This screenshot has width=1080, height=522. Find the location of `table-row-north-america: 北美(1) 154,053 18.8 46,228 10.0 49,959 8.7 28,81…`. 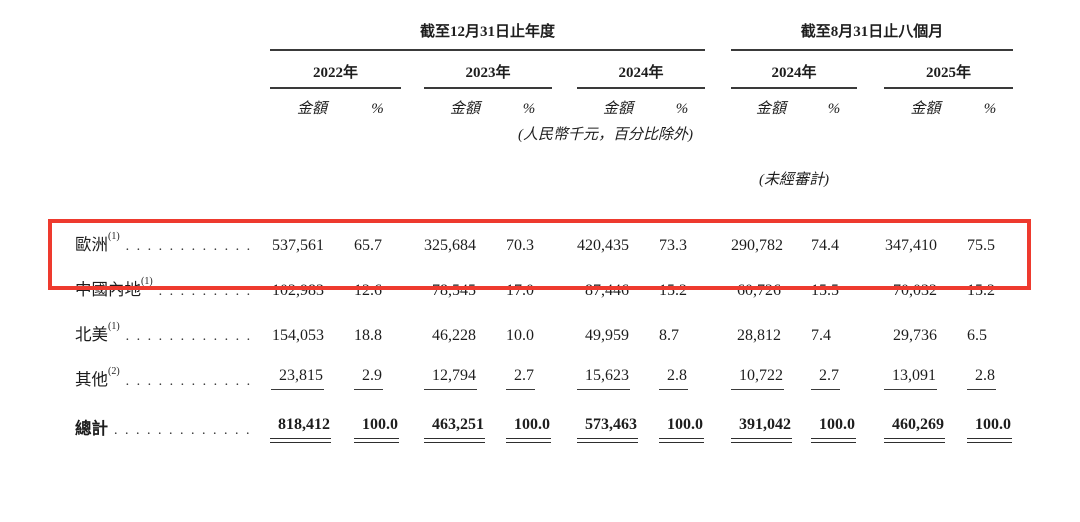

table-row-north-america: 北美(1) 154,053 18.8 46,228 10.0 49,959 8.7 28,81… is located at coordinates (529, 331).